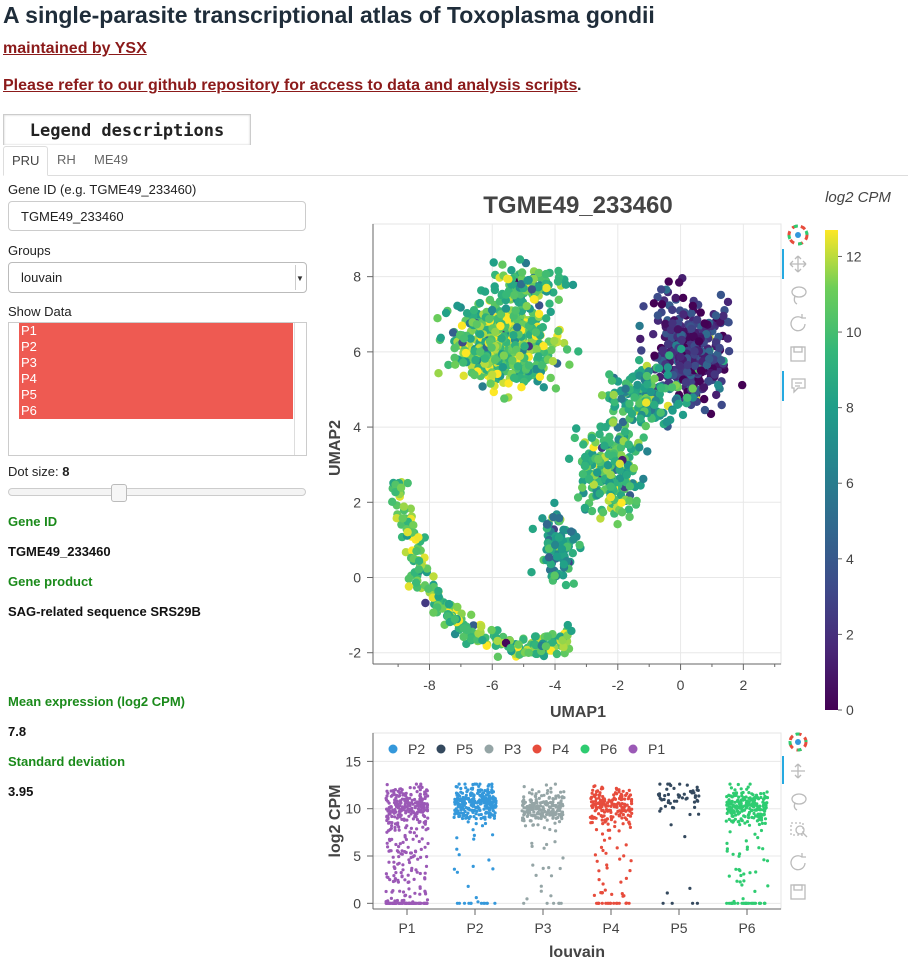  What do you see at coordinates (156, 347) in the screenshot?
I see `show-data-option-p2: P2` at bounding box center [156, 347].